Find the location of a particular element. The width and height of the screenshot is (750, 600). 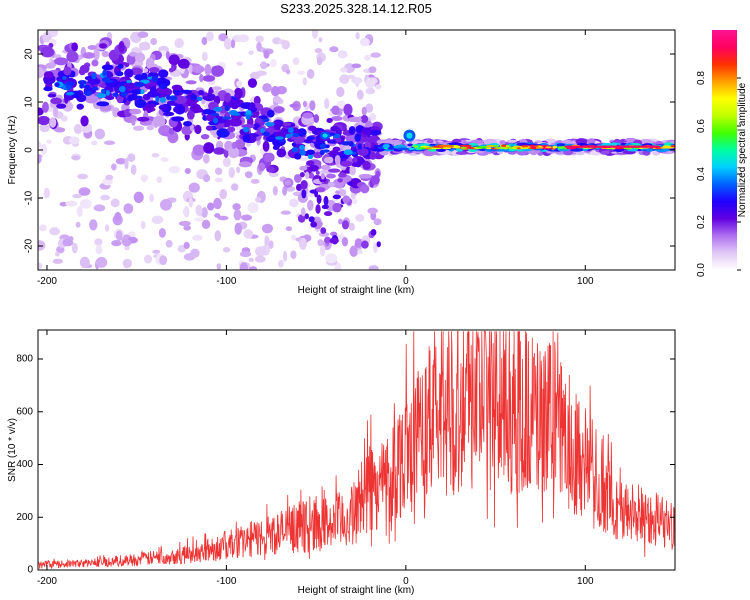

x-tick-label: -200 is located at coordinates (47, 581).